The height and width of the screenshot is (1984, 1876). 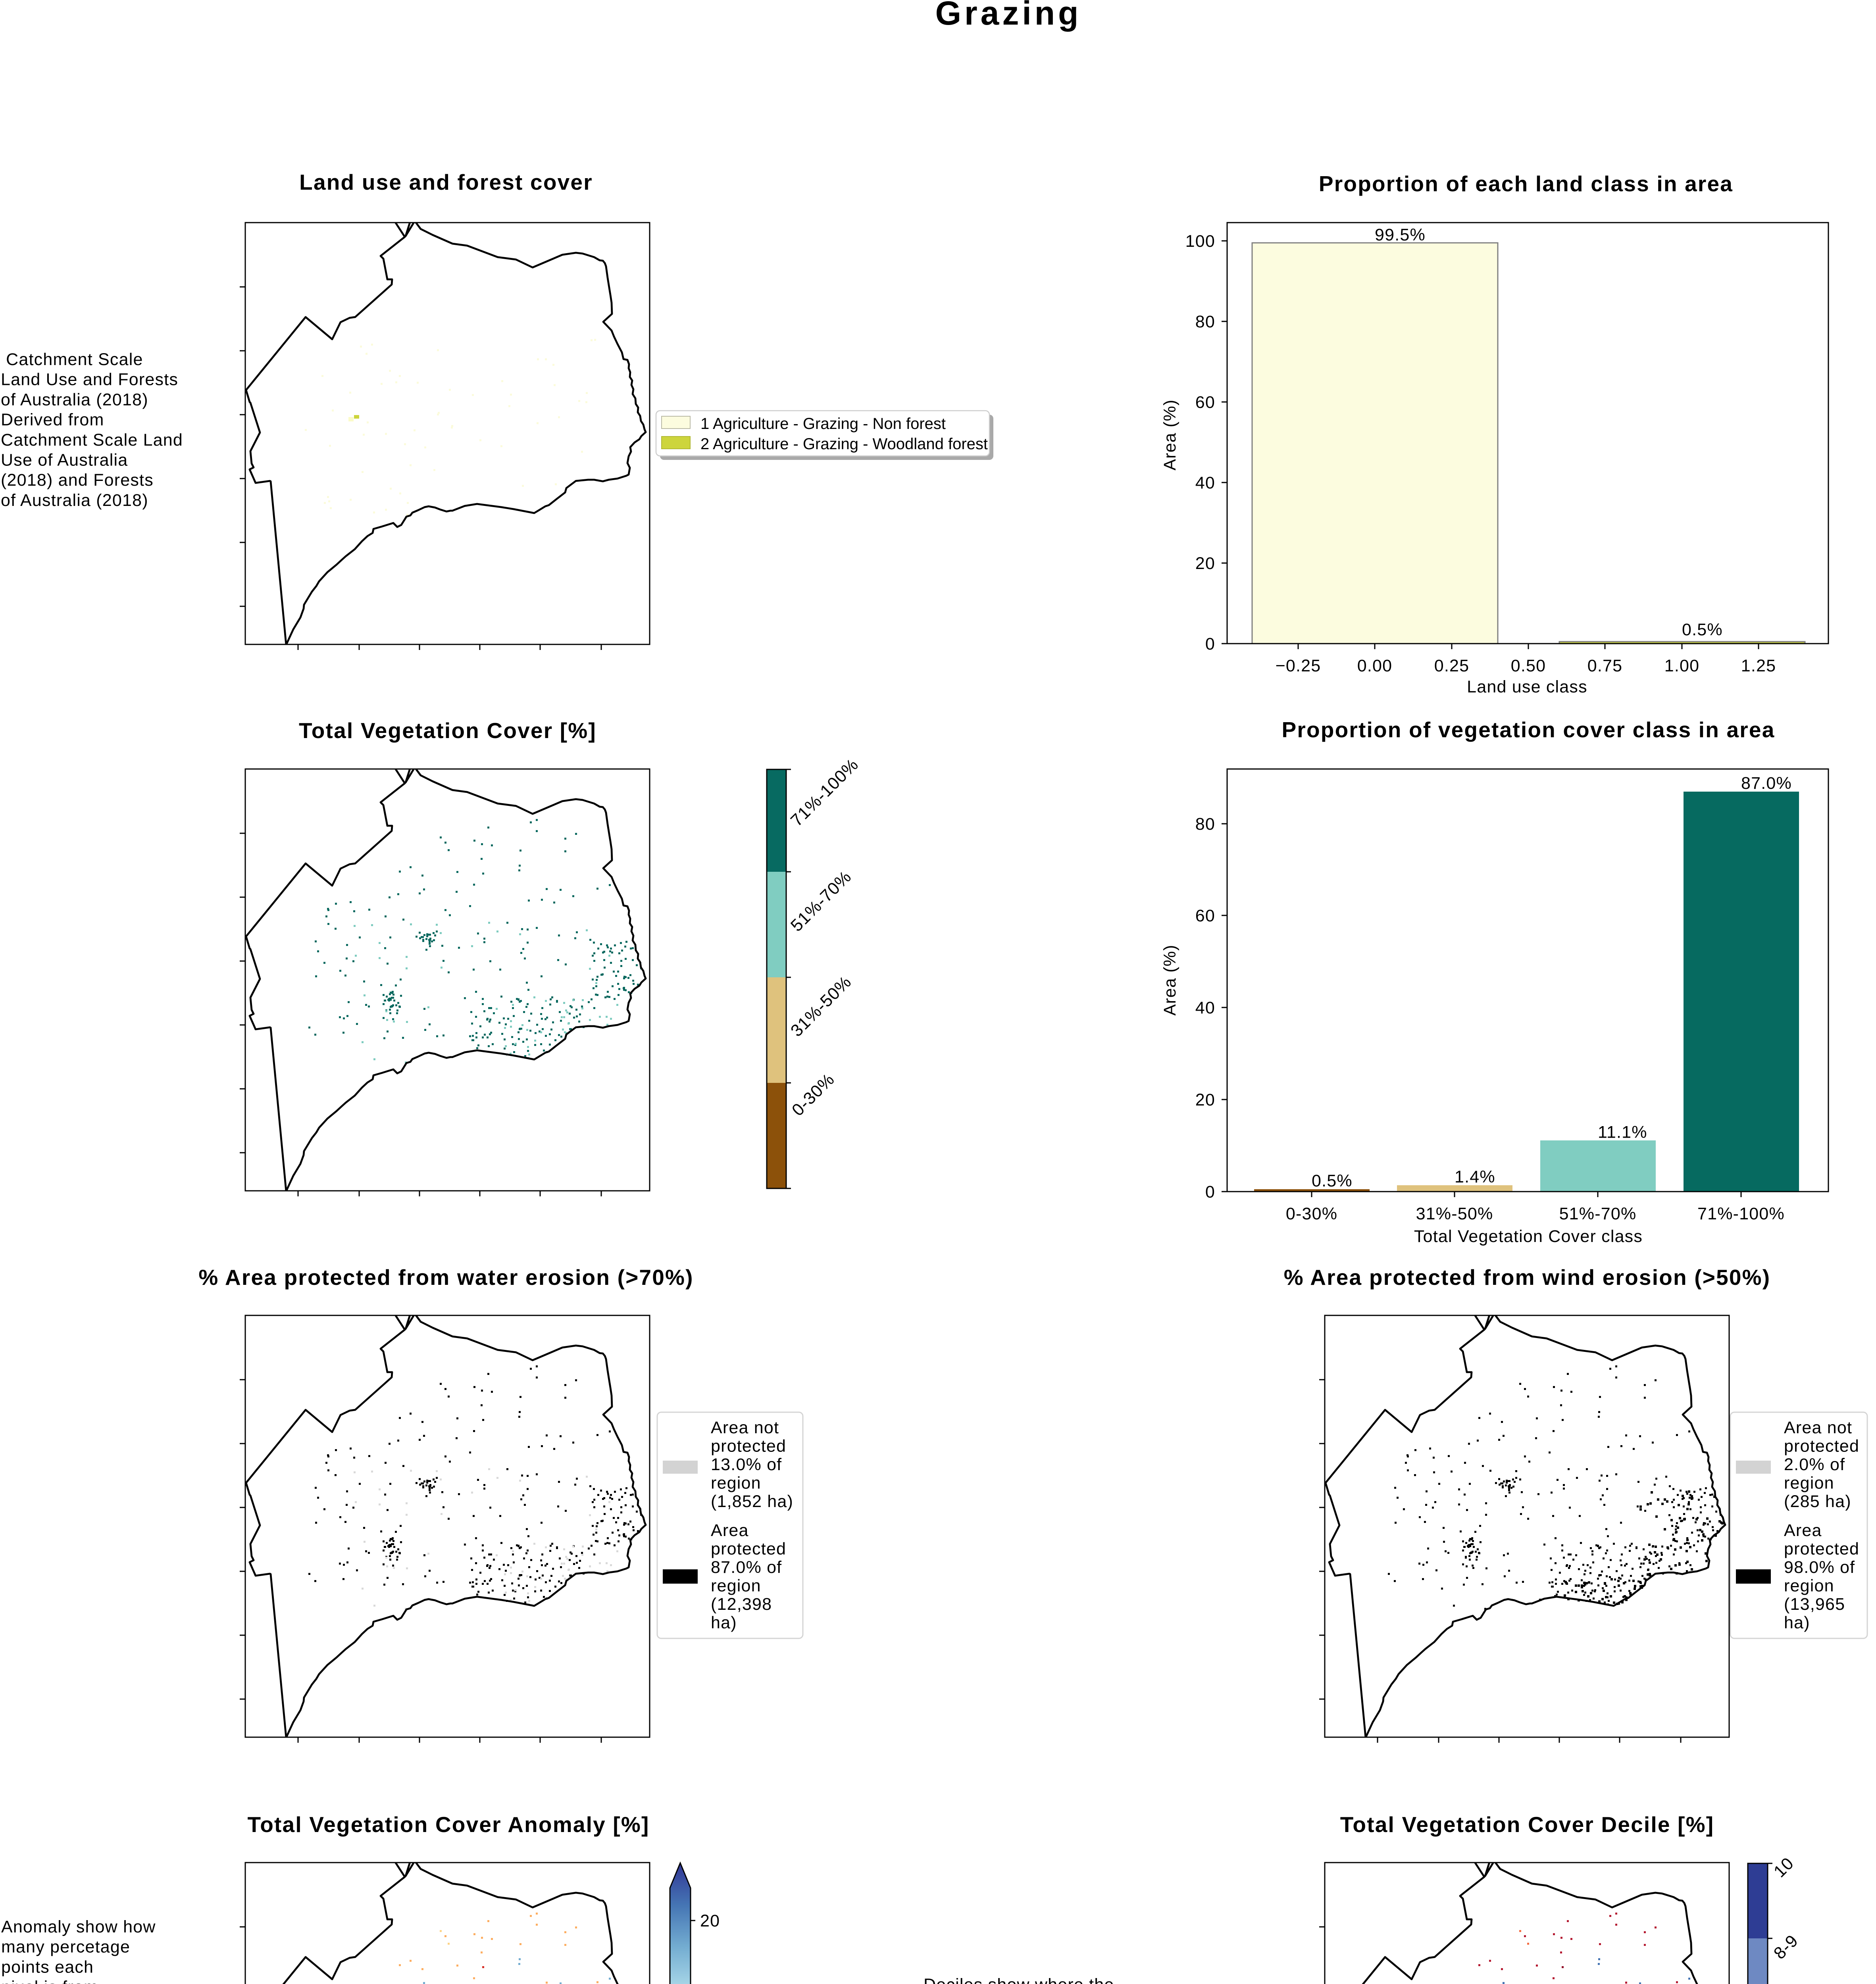 What do you see at coordinates (1598, 1213) in the screenshot?
I see `svg-text: 51%-70%` at bounding box center [1598, 1213].